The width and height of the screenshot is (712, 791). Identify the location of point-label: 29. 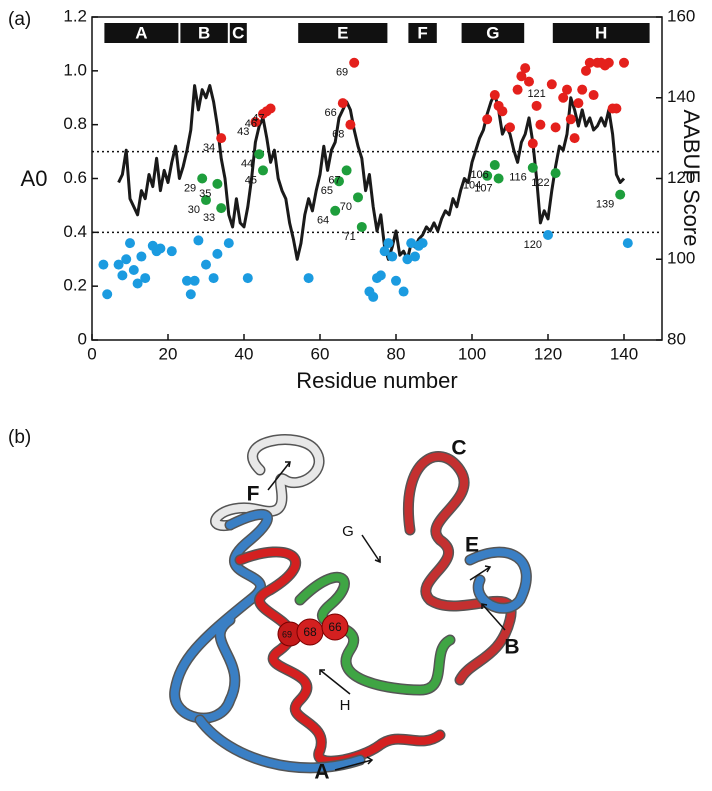
(190, 188).